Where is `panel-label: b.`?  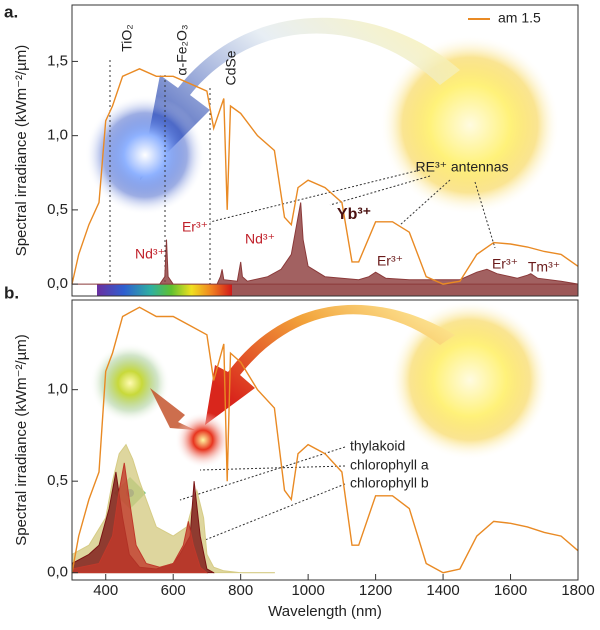
panel-label: b. is located at coordinates (11, 292).